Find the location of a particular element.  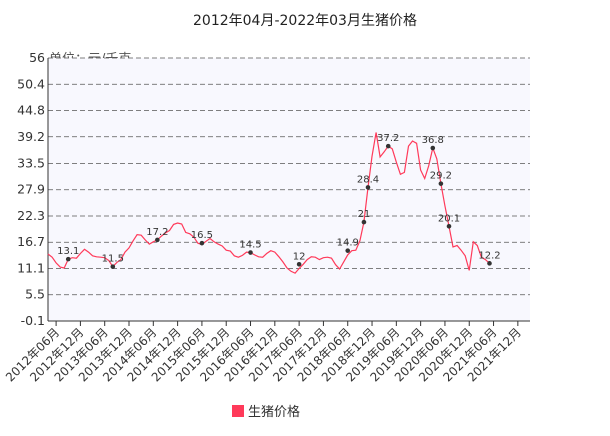

y-tick-label: 39.2 is located at coordinates (31, 136).